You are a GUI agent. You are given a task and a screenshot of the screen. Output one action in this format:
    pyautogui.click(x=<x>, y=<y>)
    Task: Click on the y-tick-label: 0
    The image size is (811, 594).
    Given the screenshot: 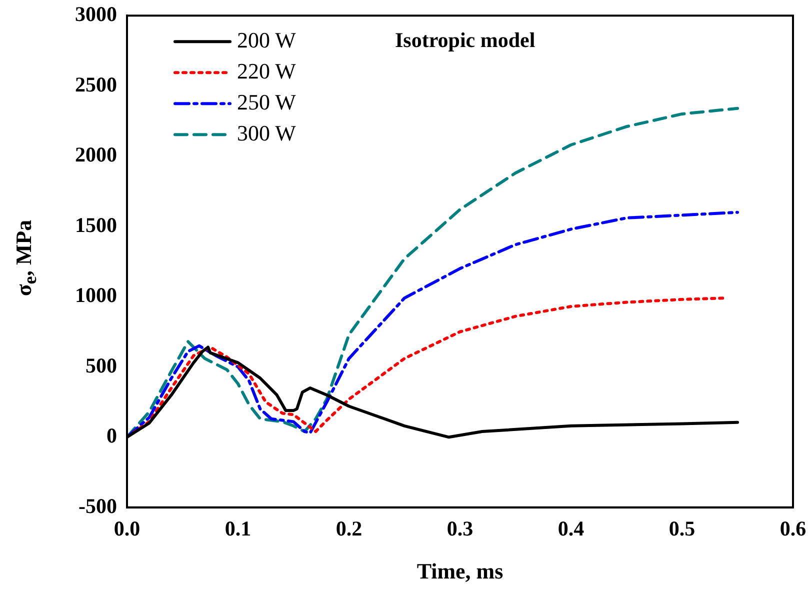 What is the action you would take?
    pyautogui.click(x=111, y=436)
    